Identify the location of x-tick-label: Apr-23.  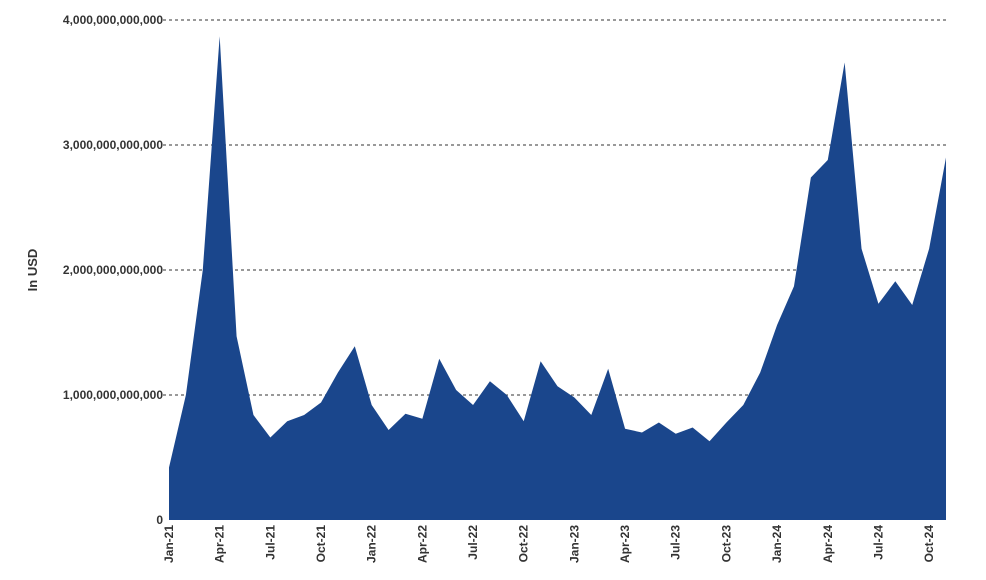
(625, 544).